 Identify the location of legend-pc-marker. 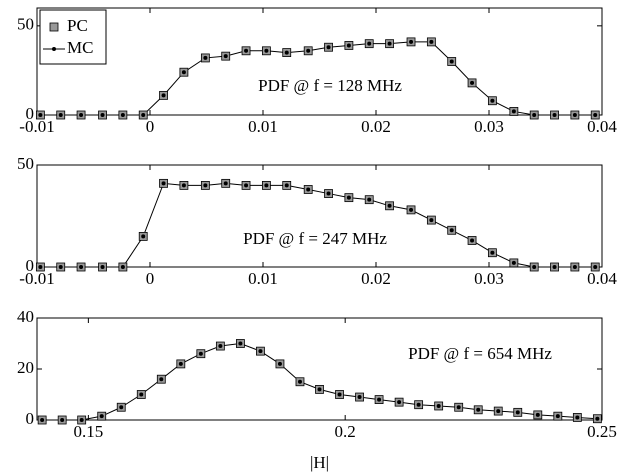
(54, 27).